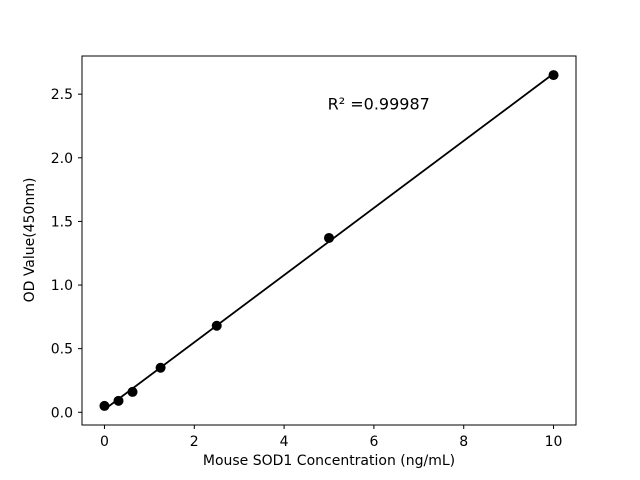 The image size is (640, 480). I want to click on r-squared-annotation: R² =0.99987, so click(378, 104).